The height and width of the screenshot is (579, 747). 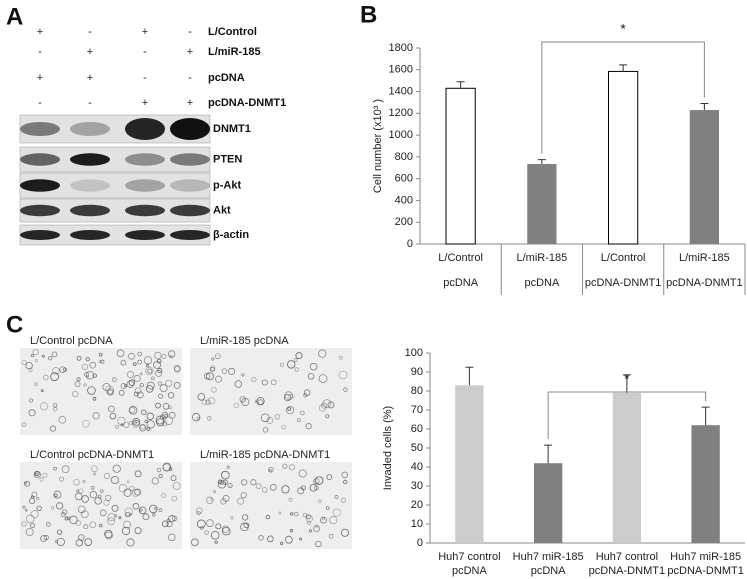 What do you see at coordinates (401, 135) in the screenshot?
I see `y-tick-label: 1000` at bounding box center [401, 135].